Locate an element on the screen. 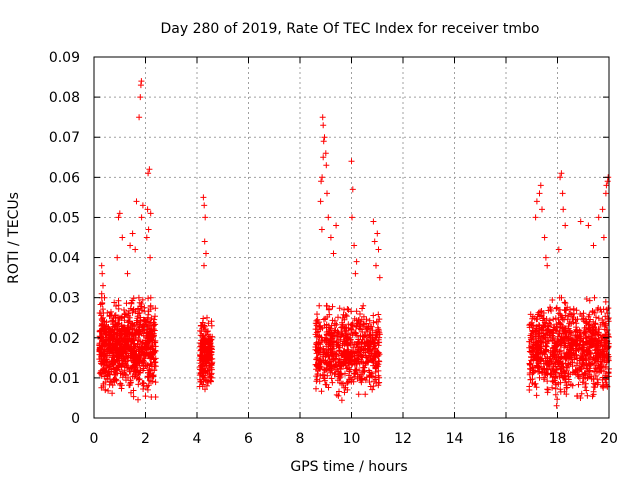 The height and width of the screenshot is (480, 640). x-tick-label: 12 is located at coordinates (403, 439).